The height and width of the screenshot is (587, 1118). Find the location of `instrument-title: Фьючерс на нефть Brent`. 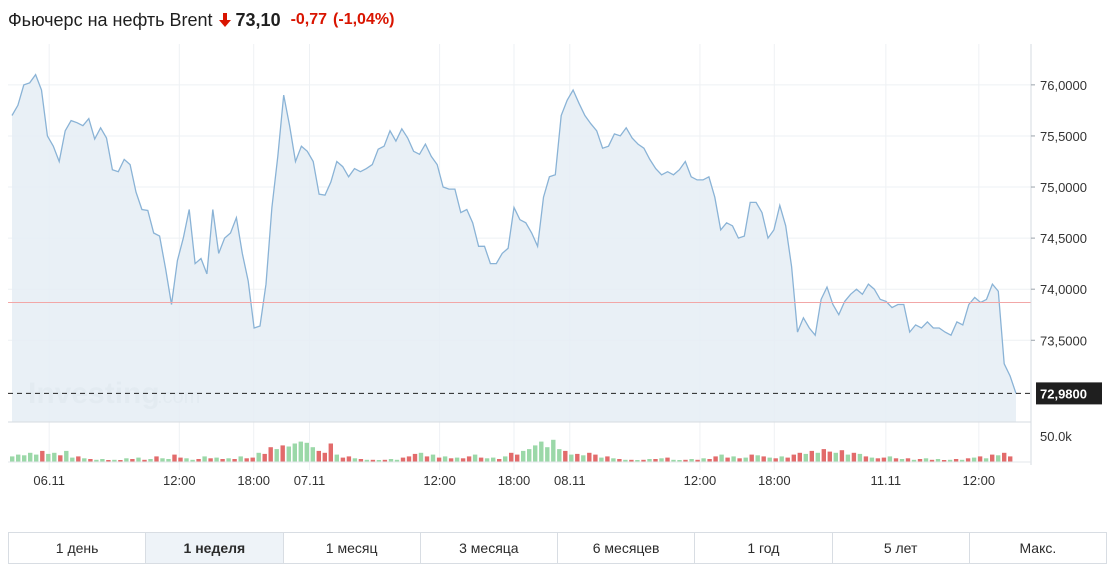

instrument-title: Фьючерс на нефть Brent is located at coordinates (110, 19).